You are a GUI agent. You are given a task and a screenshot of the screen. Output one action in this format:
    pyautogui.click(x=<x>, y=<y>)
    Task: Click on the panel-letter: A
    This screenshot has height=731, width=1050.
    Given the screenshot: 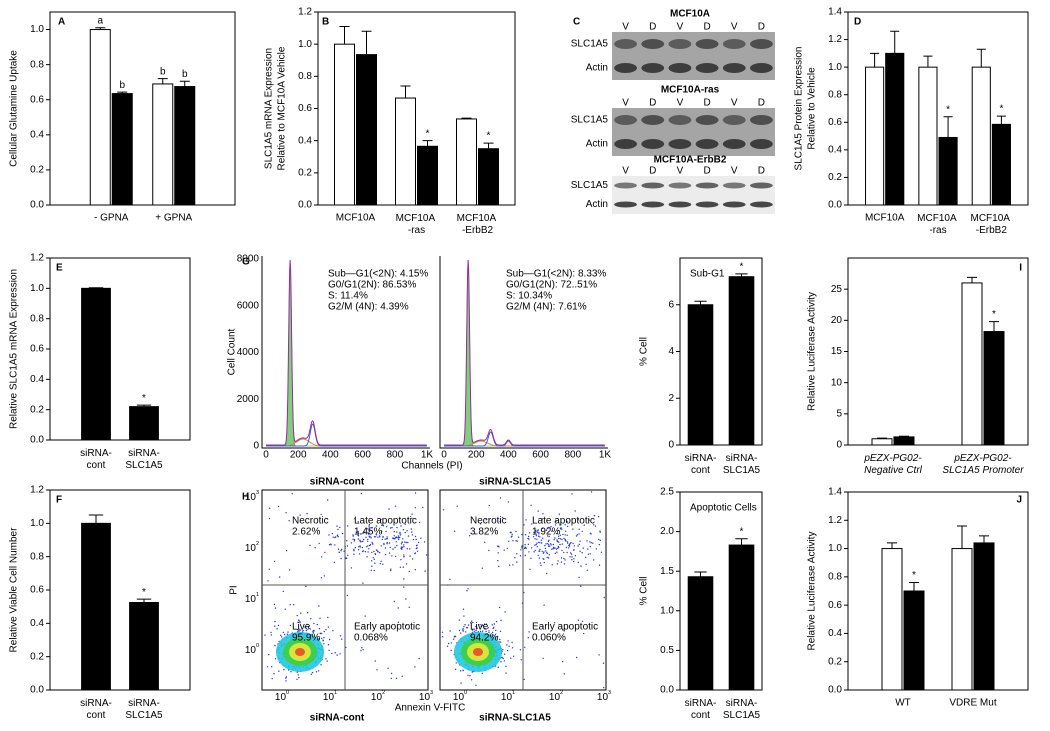 What is the action you would take?
    pyautogui.click(x=61, y=22)
    